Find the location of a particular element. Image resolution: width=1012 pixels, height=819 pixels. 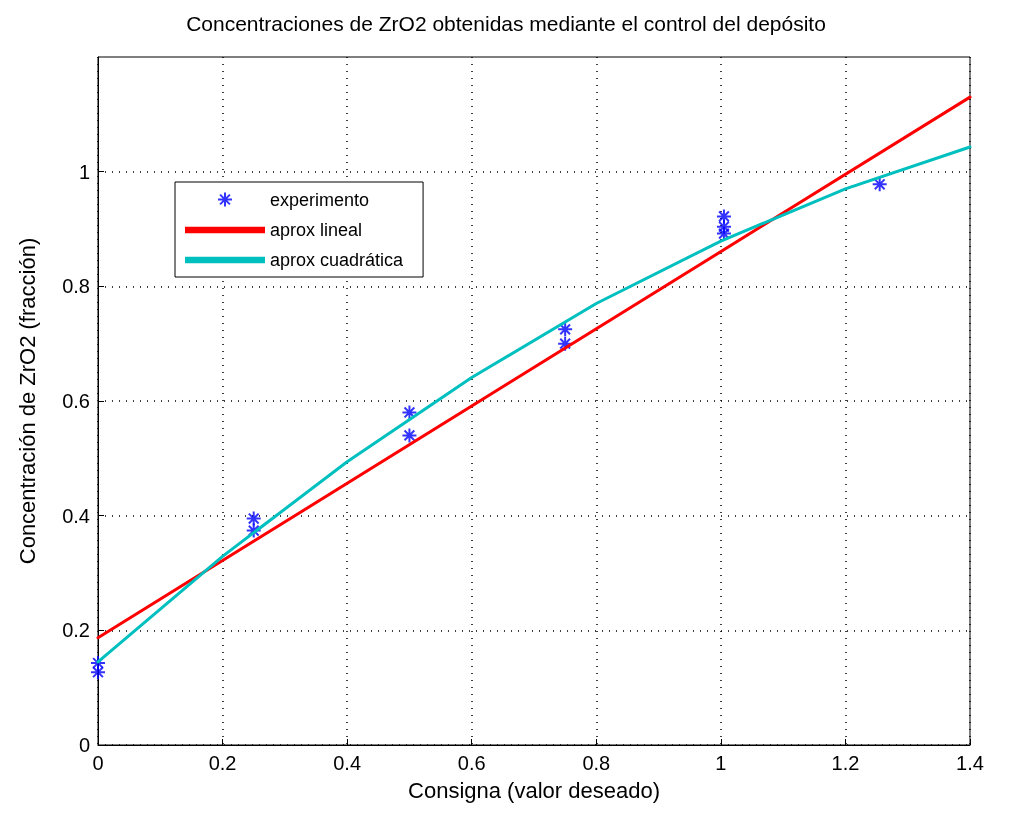

chart-title: Concentraciones de ZrO2 obtenidas mediante el control del depósito is located at coordinates (506, 23).